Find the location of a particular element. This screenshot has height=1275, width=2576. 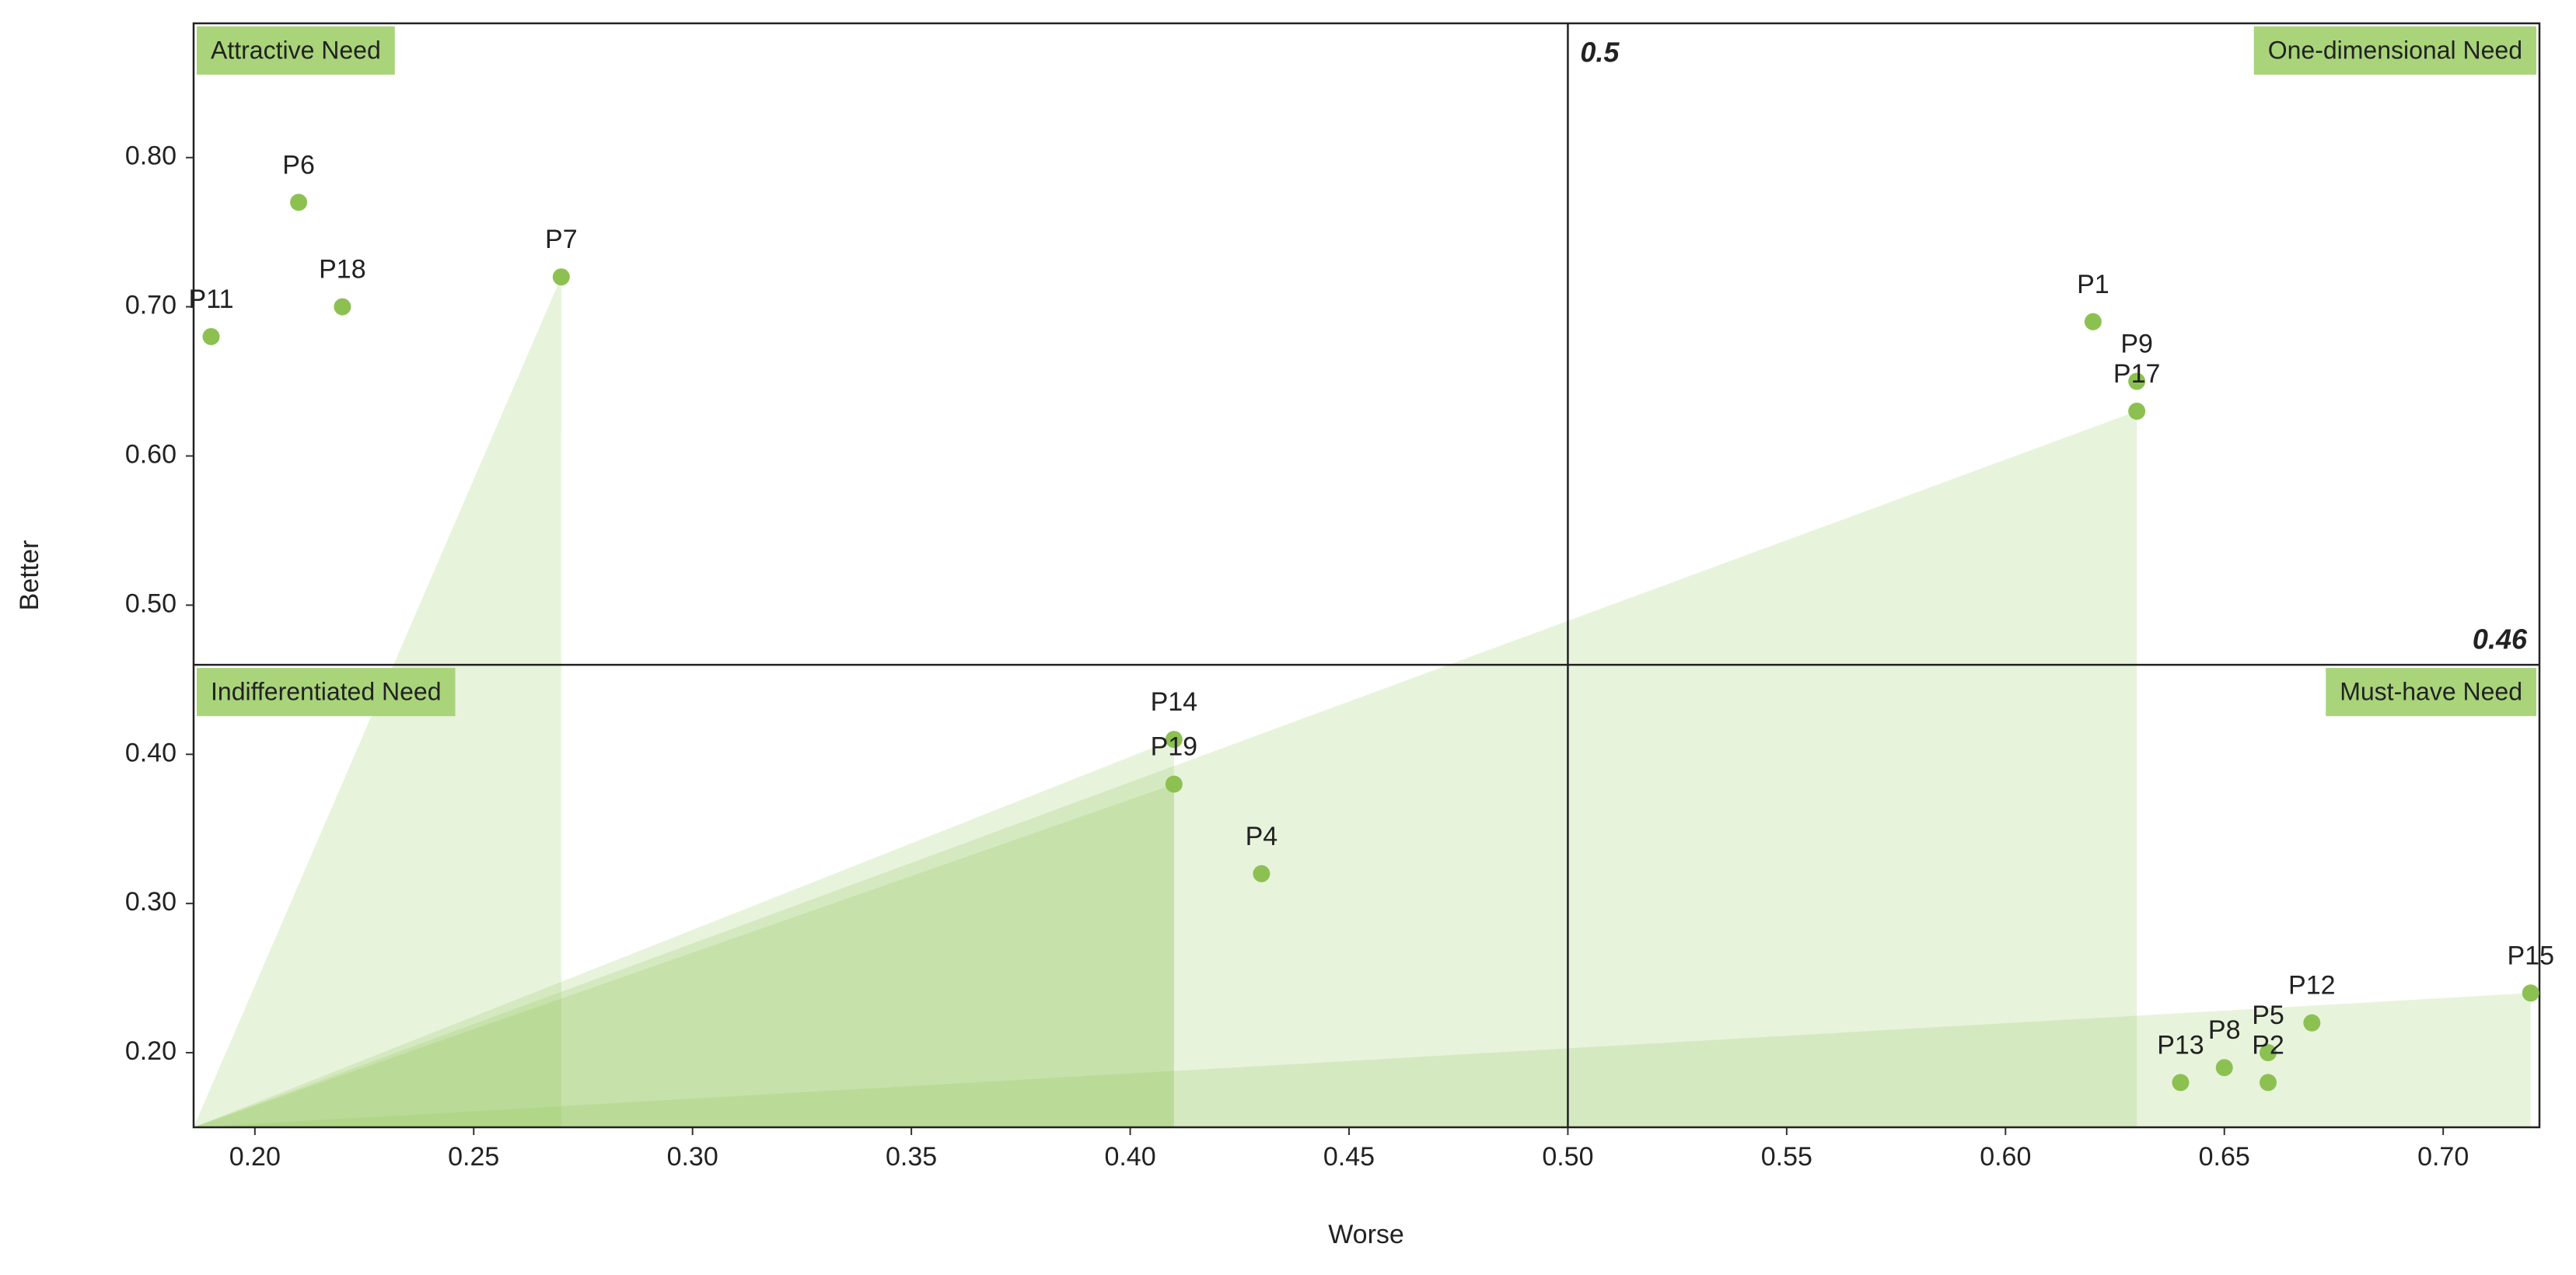

x-tick-label: 0.65 is located at coordinates (2224, 1157).